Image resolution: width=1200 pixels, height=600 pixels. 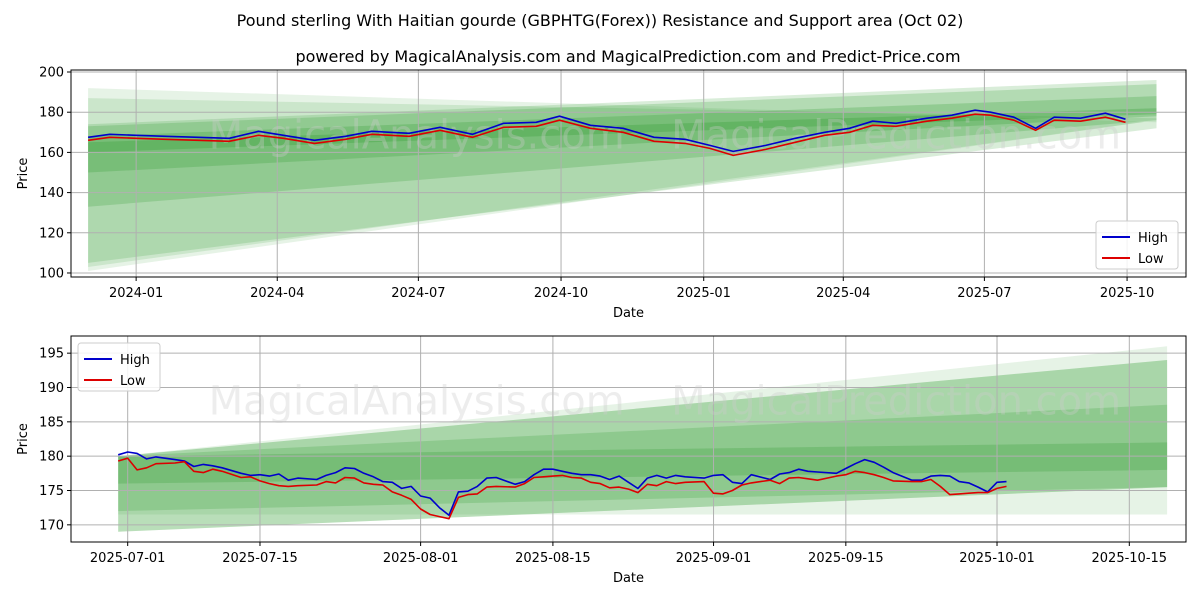 I want to click on x-tick-label: 2025-09-01, so click(x=714, y=558).